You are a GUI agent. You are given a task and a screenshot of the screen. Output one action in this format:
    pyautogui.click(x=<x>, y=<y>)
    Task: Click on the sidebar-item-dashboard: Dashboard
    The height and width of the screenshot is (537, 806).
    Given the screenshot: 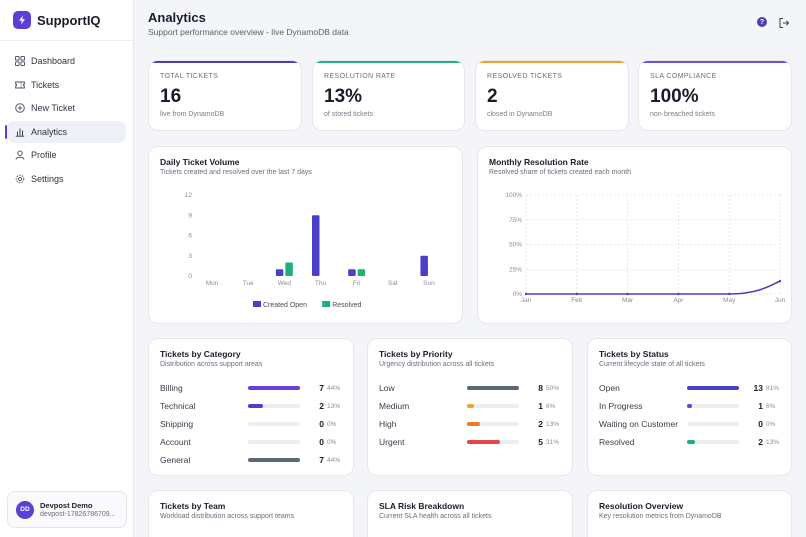 What is the action you would take?
    pyautogui.click(x=66, y=61)
    